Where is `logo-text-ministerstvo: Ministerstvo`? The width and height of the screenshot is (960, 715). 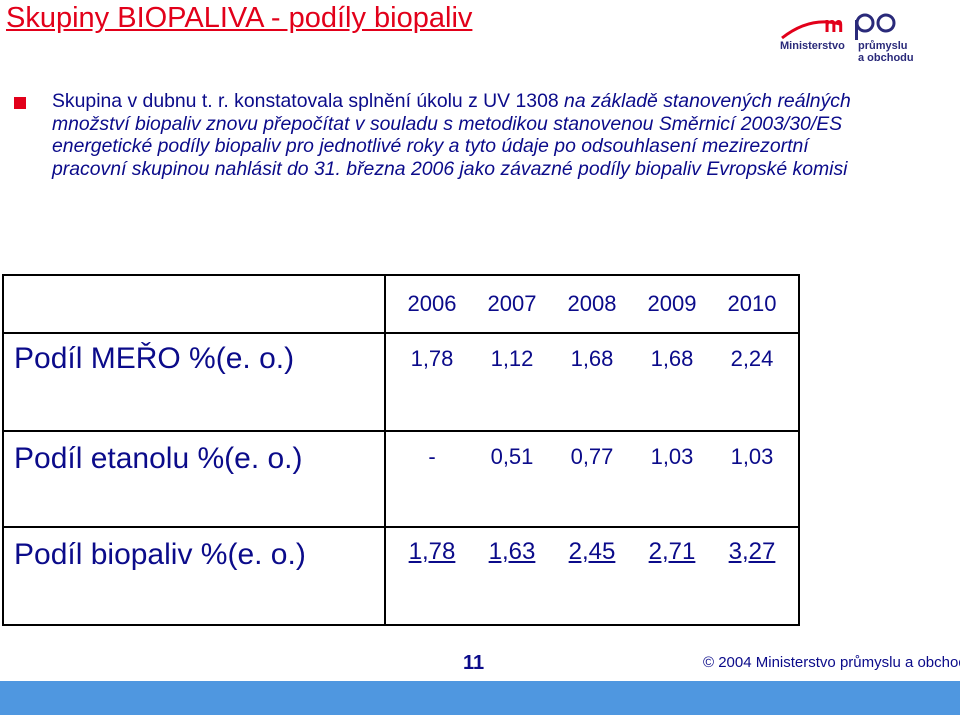 logo-text-ministerstvo: Ministerstvo is located at coordinates (812, 46).